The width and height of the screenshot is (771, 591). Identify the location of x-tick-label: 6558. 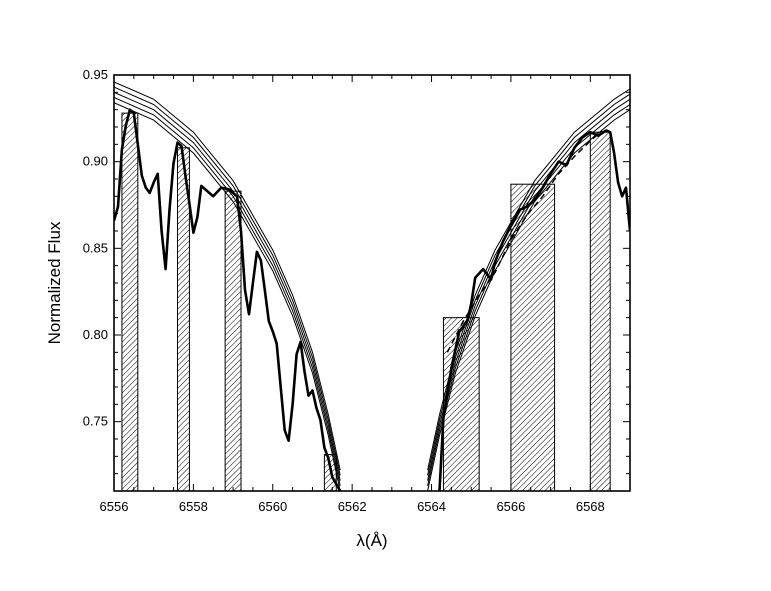
(193, 506).